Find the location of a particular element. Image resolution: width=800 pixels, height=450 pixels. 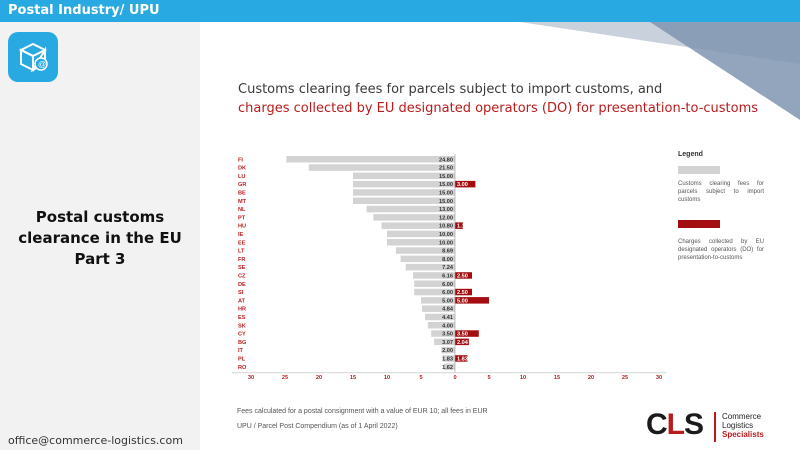

customs-fee-label: 5.00 is located at coordinates (447, 301).